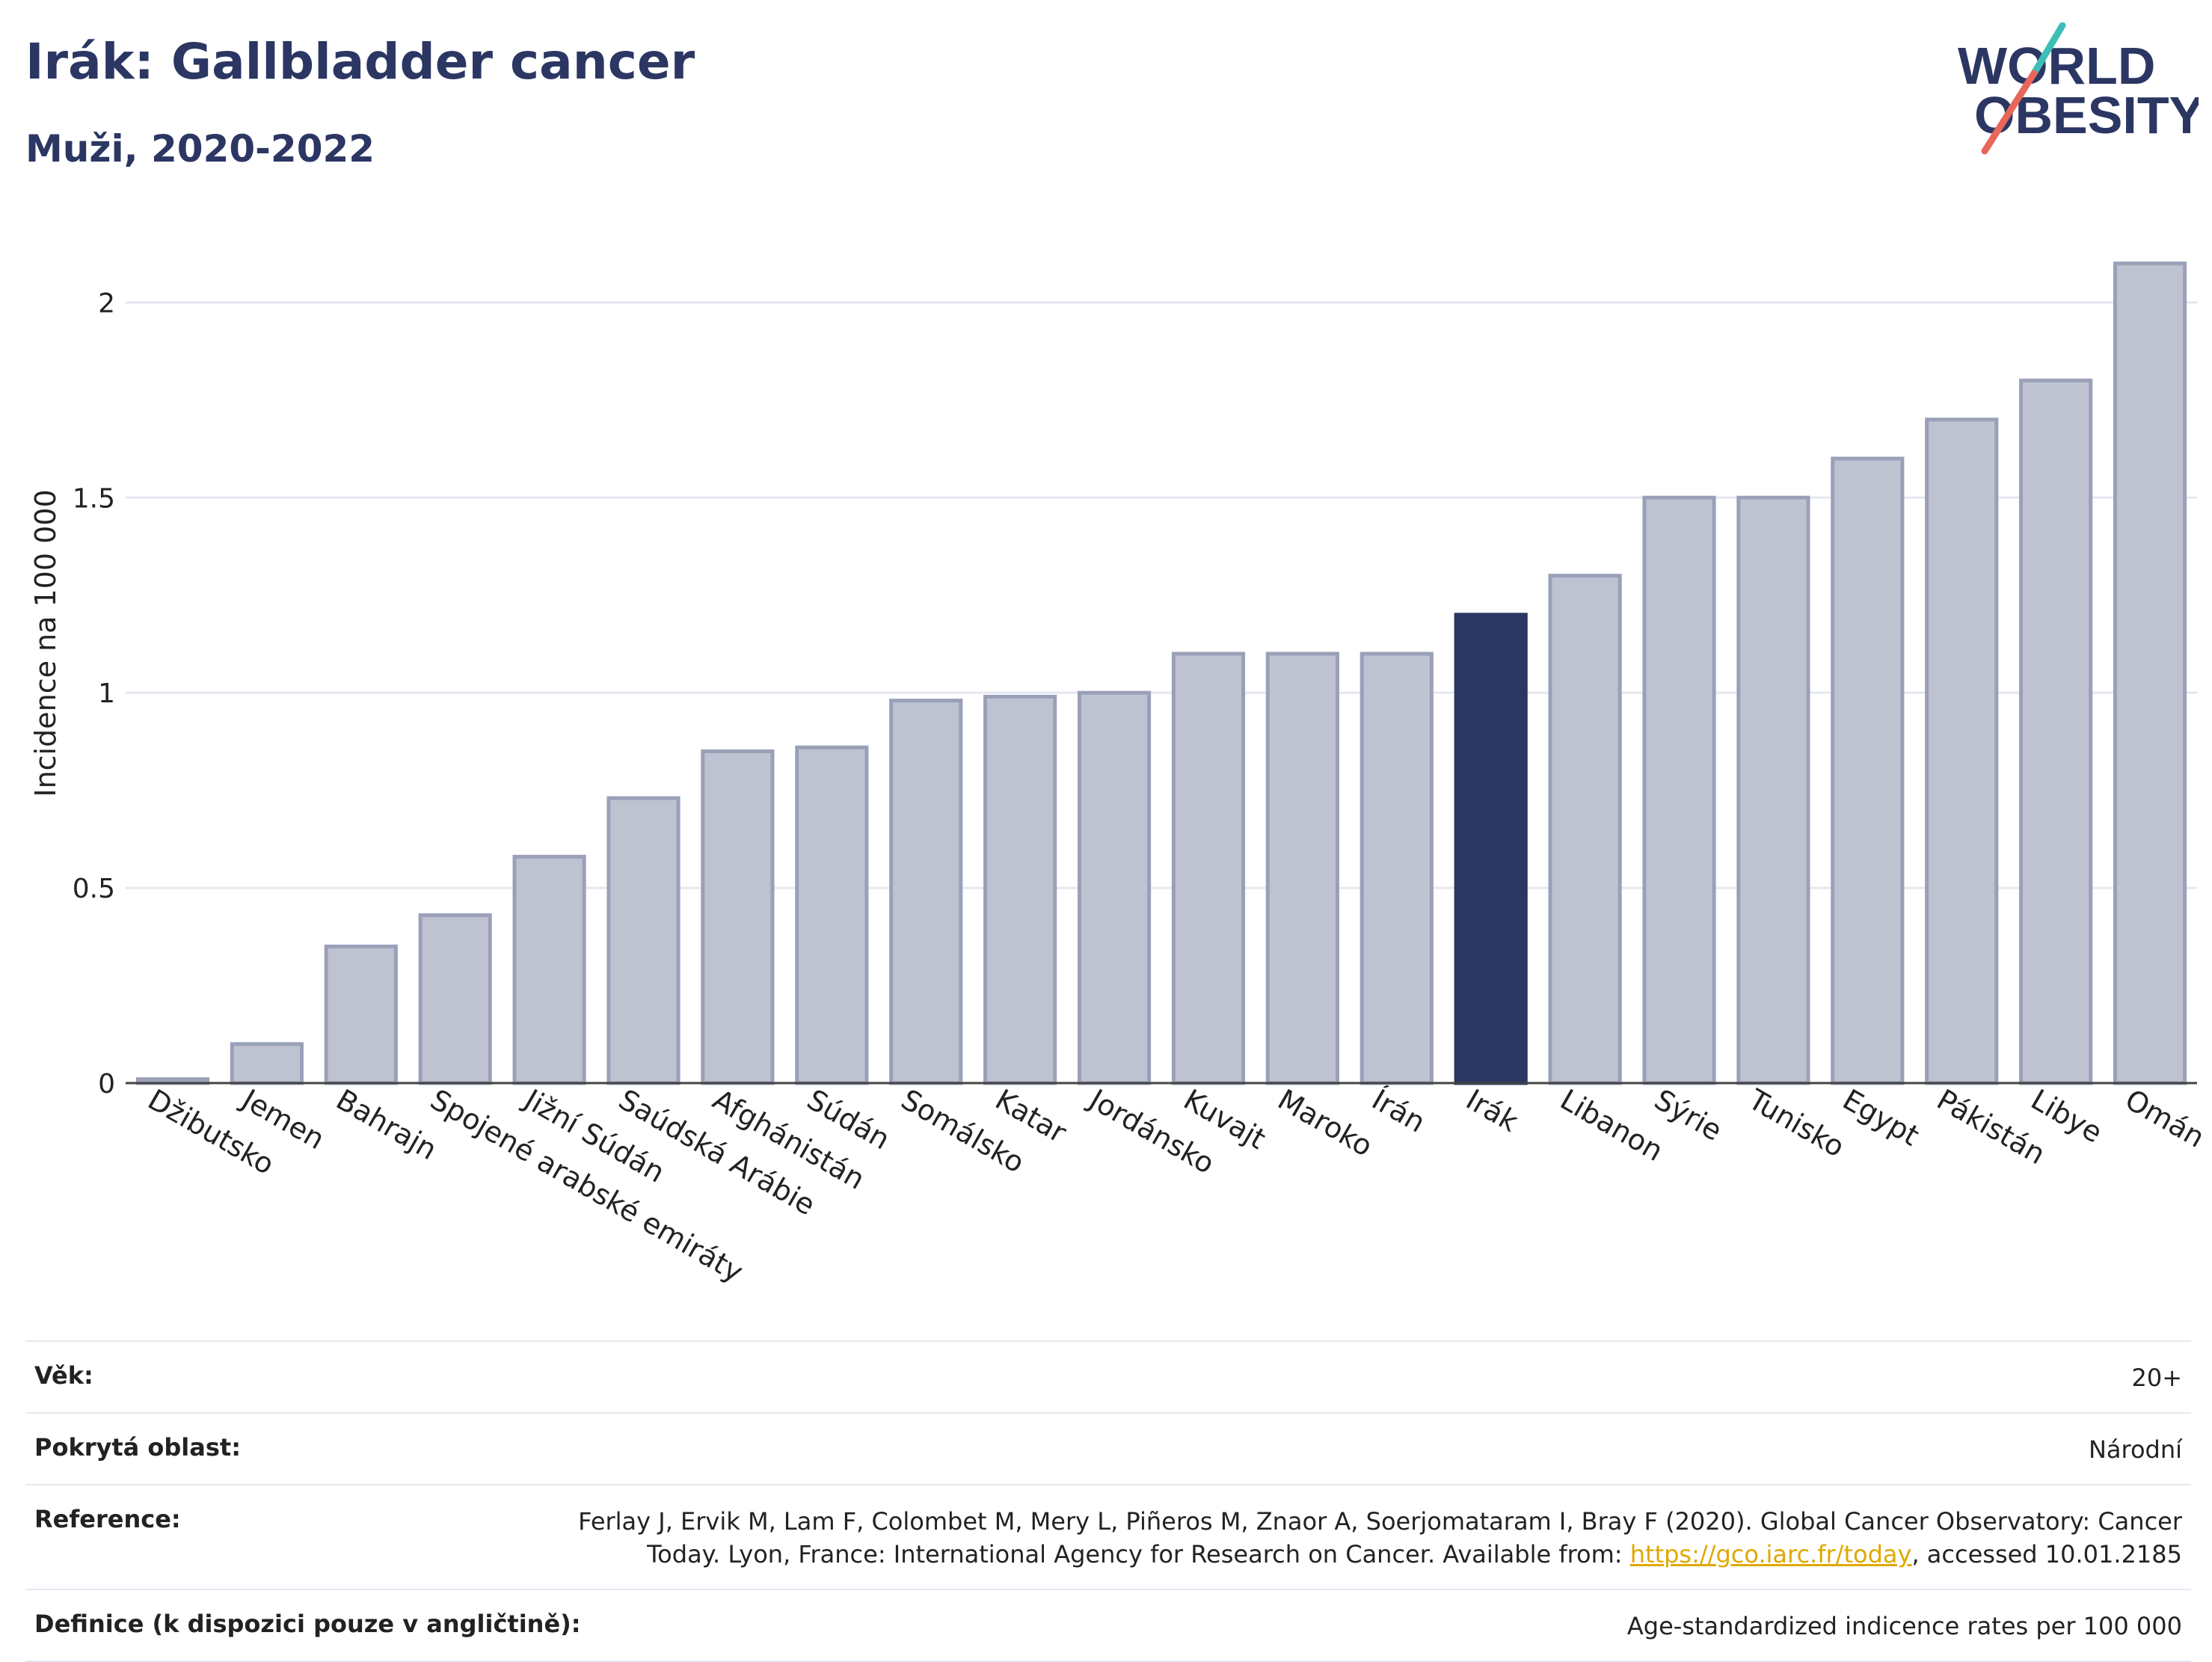 This screenshot has width=2212, height=1662. Describe the element at coordinates (1491, 849) in the screenshot. I see `bar-Irák` at that location.